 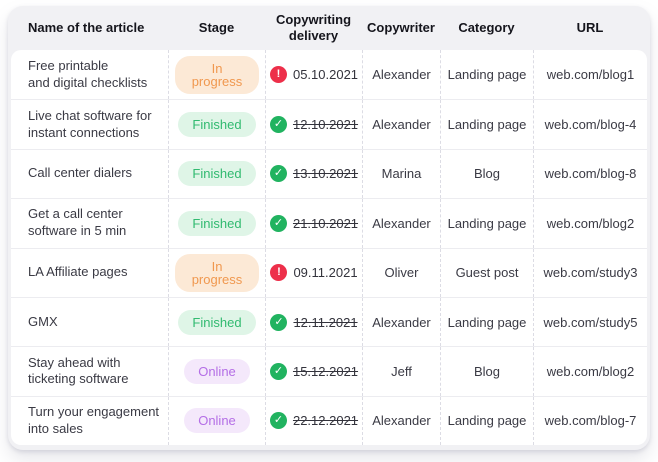 What do you see at coordinates (401, 27) in the screenshot?
I see `column-header-copywriter: Copywriter` at bounding box center [401, 27].